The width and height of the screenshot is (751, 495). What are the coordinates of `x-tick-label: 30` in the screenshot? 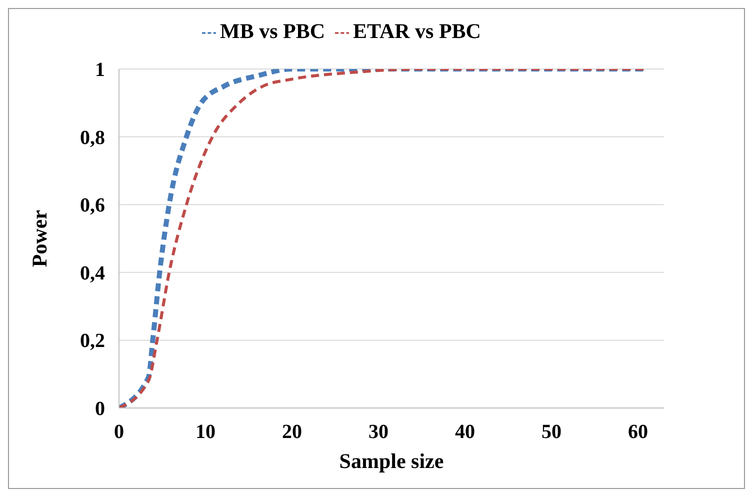 It's located at (378, 432).